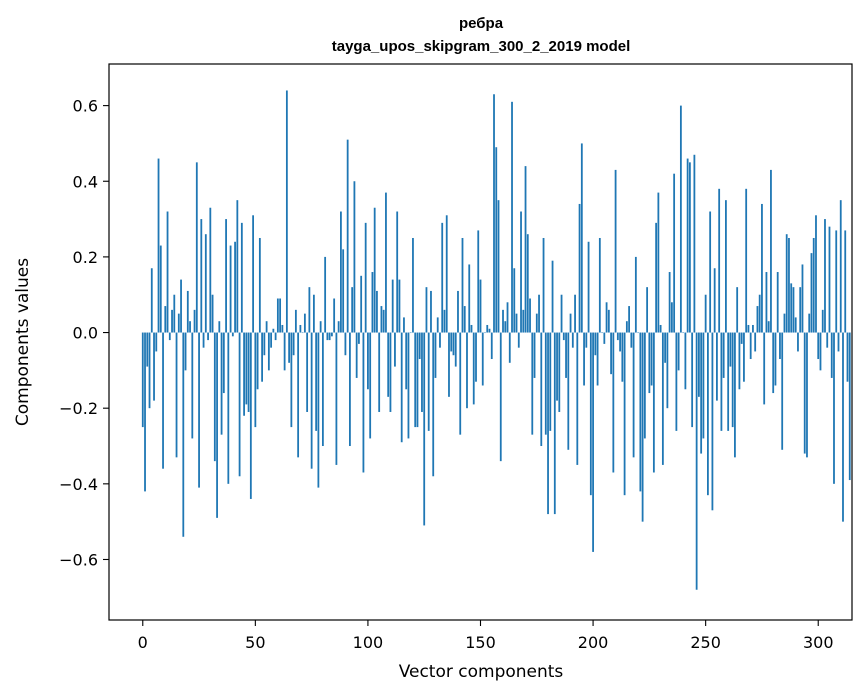 The height and width of the screenshot is (696, 867). What do you see at coordinates (593, 642) in the screenshot?
I see `x-tick-label: 200` at bounding box center [593, 642].